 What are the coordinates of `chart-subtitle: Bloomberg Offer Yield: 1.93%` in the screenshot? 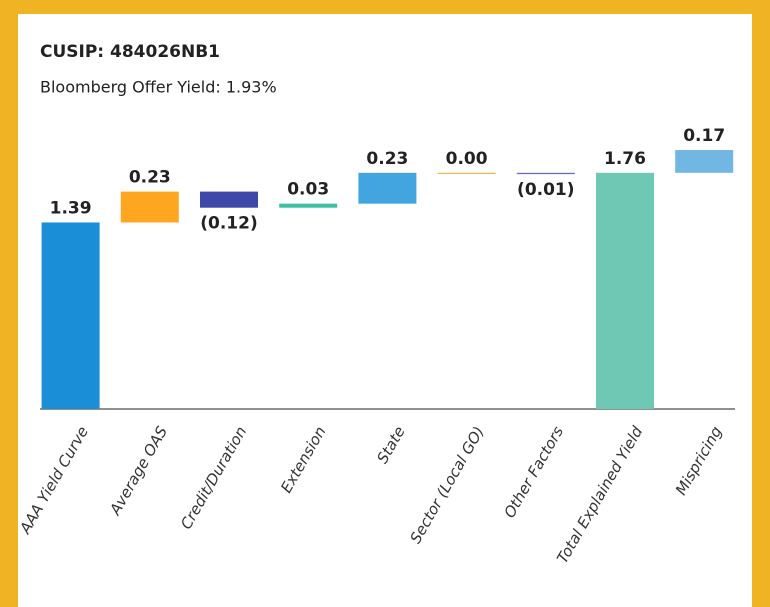 It's located at (158, 87).